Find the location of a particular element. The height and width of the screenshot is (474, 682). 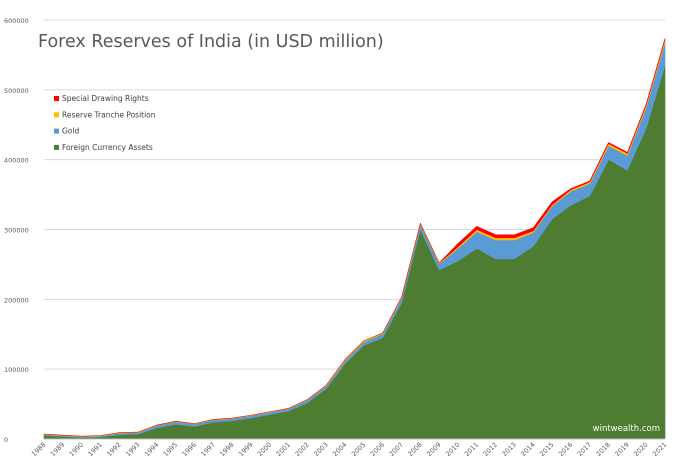

legend-label: Foreign Currency Assets is located at coordinates (107, 147).